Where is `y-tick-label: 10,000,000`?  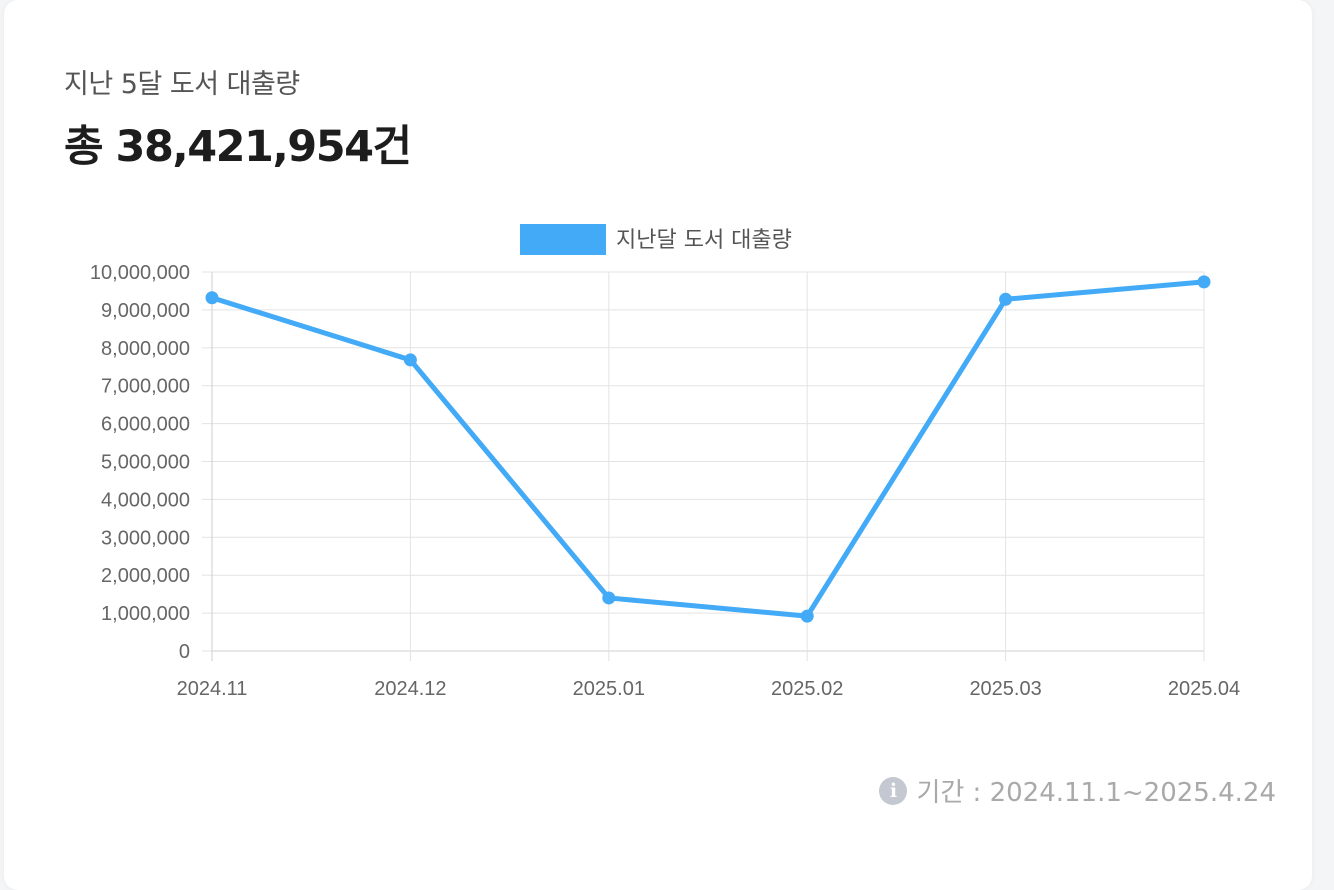 y-tick-label: 10,000,000 is located at coordinates (140, 273).